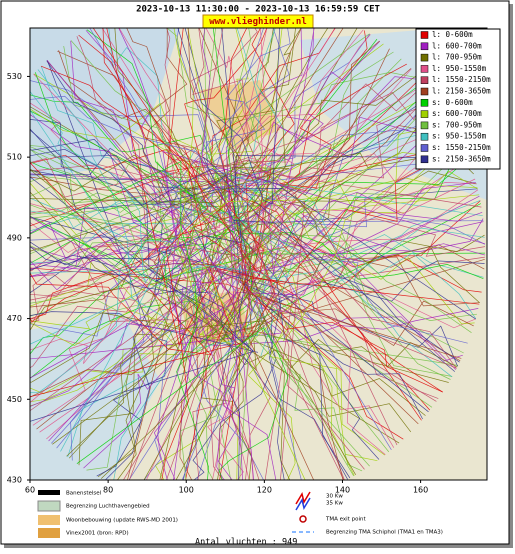  I want to click on runway-icon, so click(49, 492).